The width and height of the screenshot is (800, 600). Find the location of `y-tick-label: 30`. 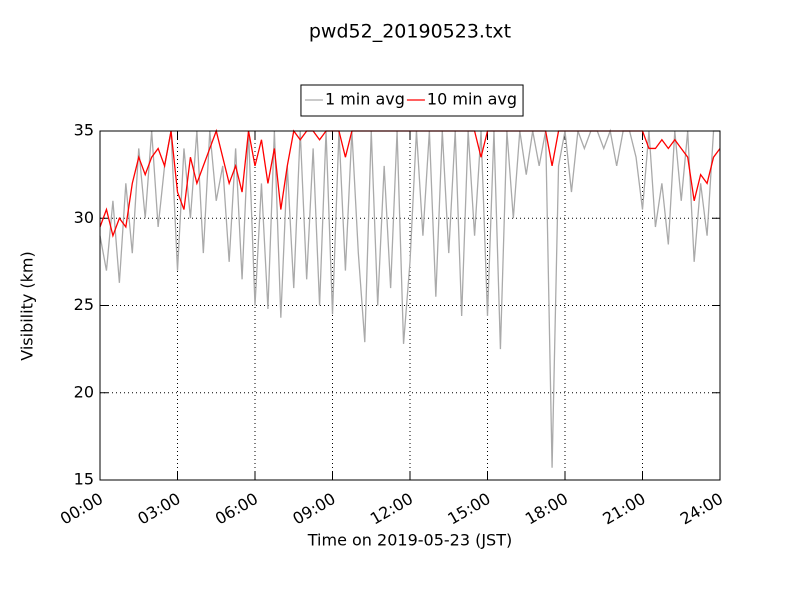

y-tick-label: 30 is located at coordinates (84, 217).